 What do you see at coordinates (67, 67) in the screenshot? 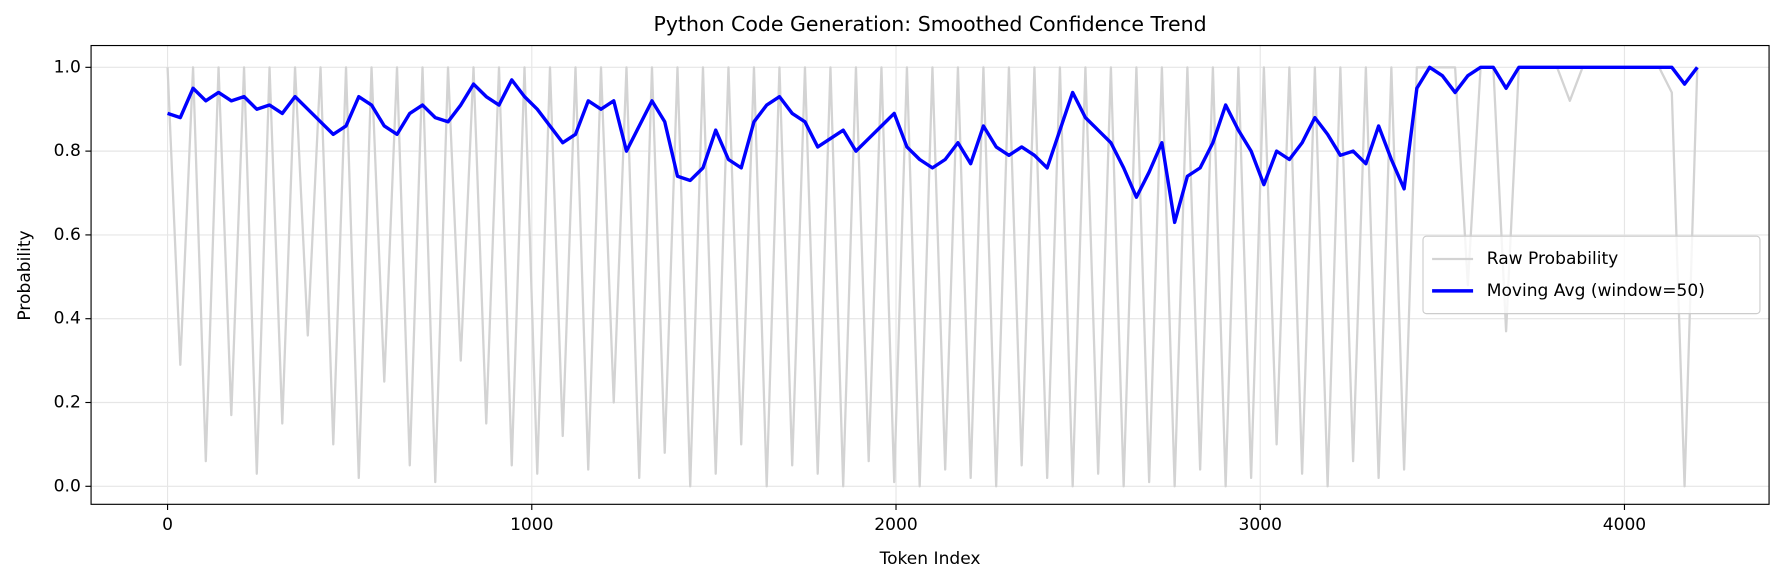
I see `y-tick-label: 1.0` at bounding box center [67, 67].